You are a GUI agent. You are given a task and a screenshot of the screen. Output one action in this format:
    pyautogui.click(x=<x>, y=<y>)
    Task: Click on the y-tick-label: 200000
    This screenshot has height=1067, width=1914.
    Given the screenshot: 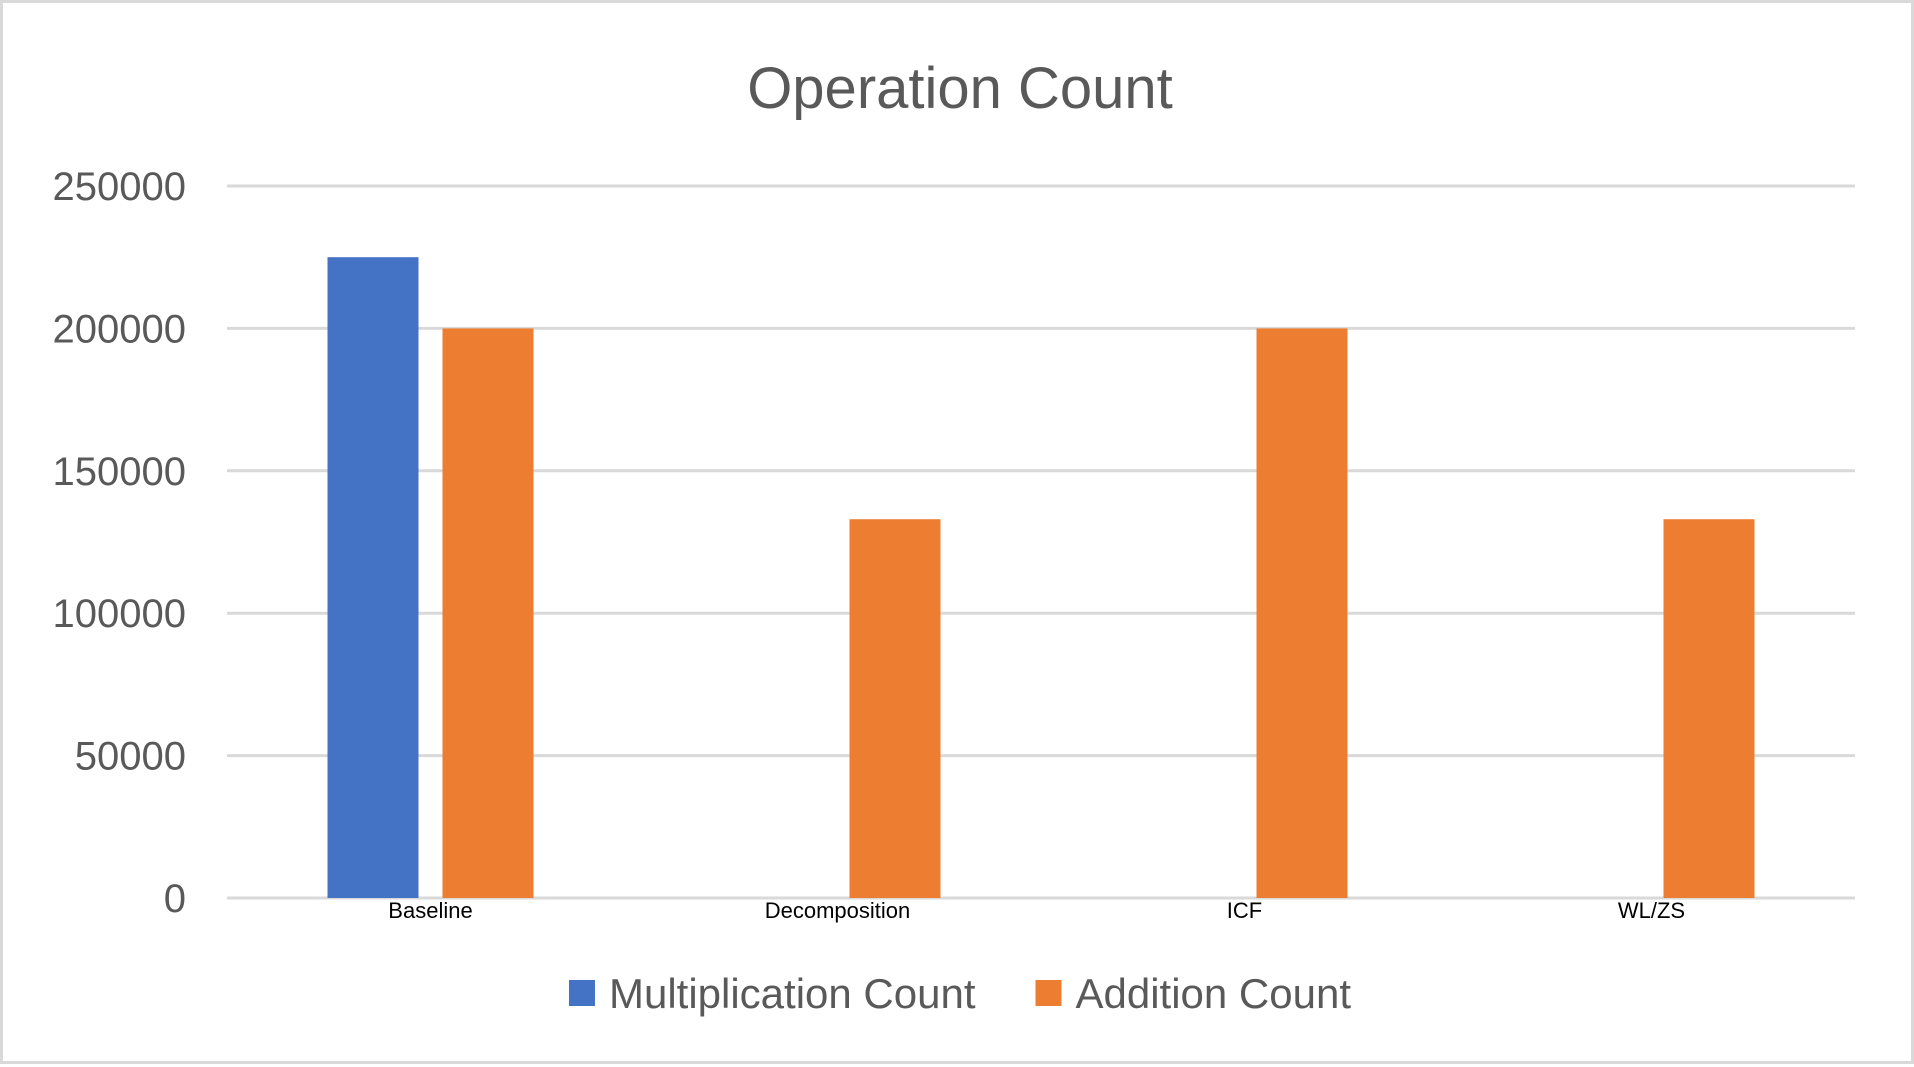 What is the action you would take?
    pyautogui.click(x=119, y=329)
    